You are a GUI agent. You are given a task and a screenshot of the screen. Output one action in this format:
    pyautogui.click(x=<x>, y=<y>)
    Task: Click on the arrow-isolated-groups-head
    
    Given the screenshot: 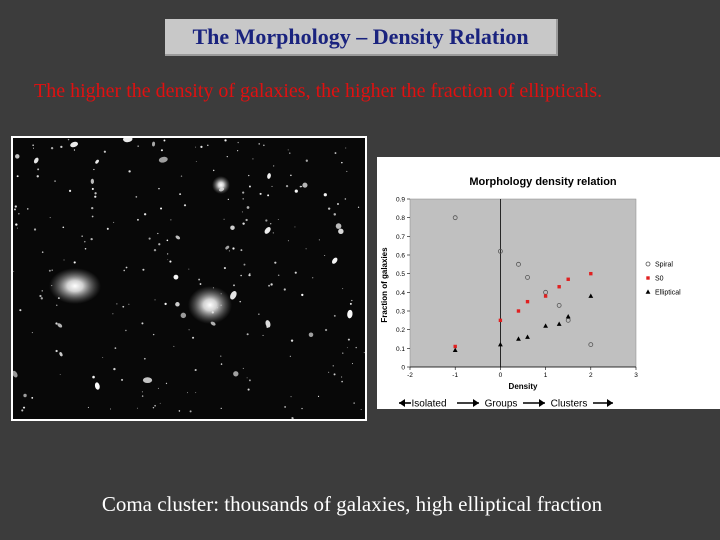 What is the action you would take?
    pyautogui.click(x=476, y=403)
    